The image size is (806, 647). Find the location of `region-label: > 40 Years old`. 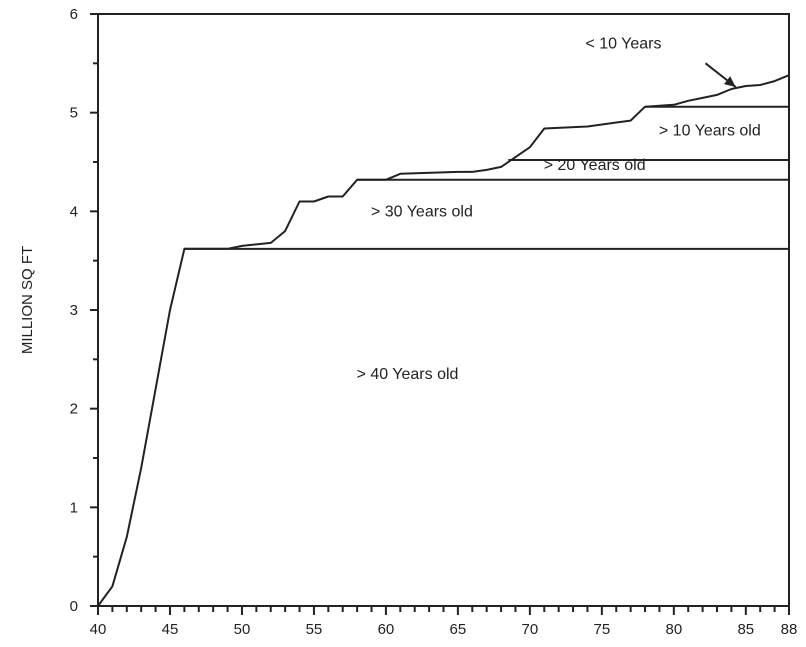

region-label: > 40 Years old is located at coordinates (408, 374).